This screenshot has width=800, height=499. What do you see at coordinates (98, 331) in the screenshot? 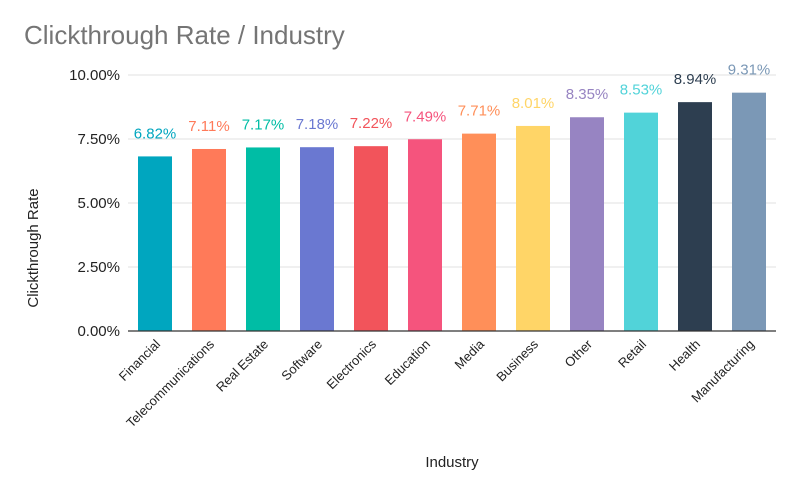
I see `y-tick-label: 0.00%` at bounding box center [98, 331].